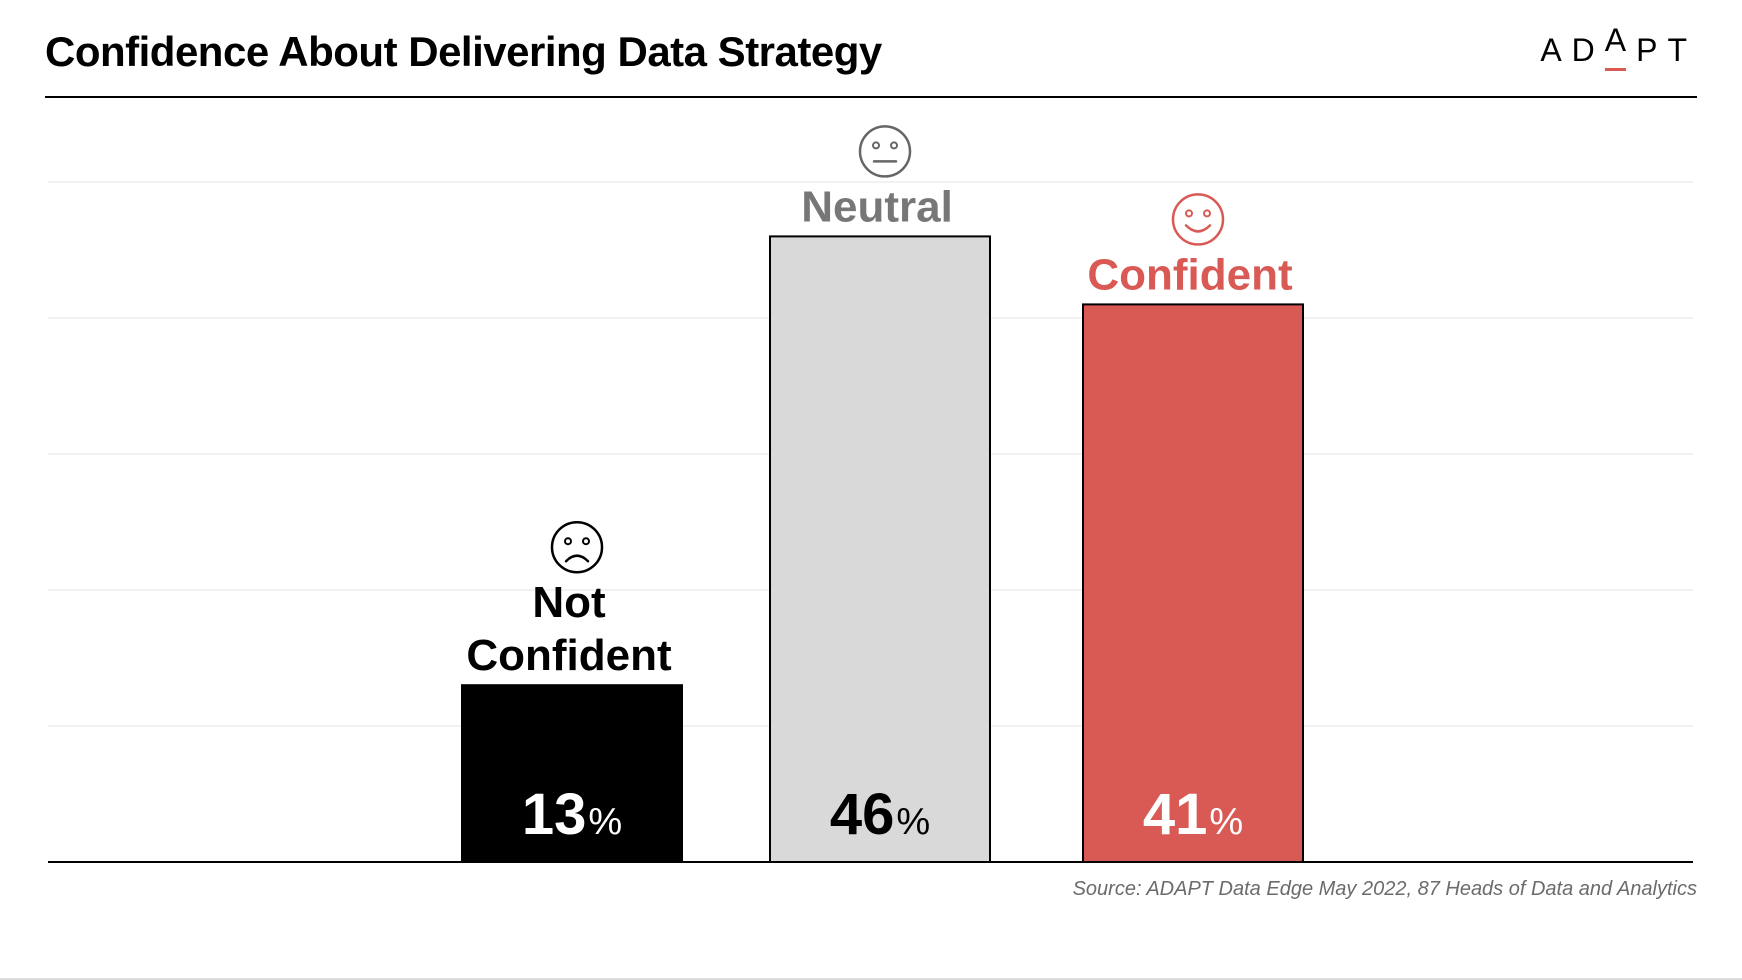  I want to click on logo-prefix: AD, so click(1572, 50).